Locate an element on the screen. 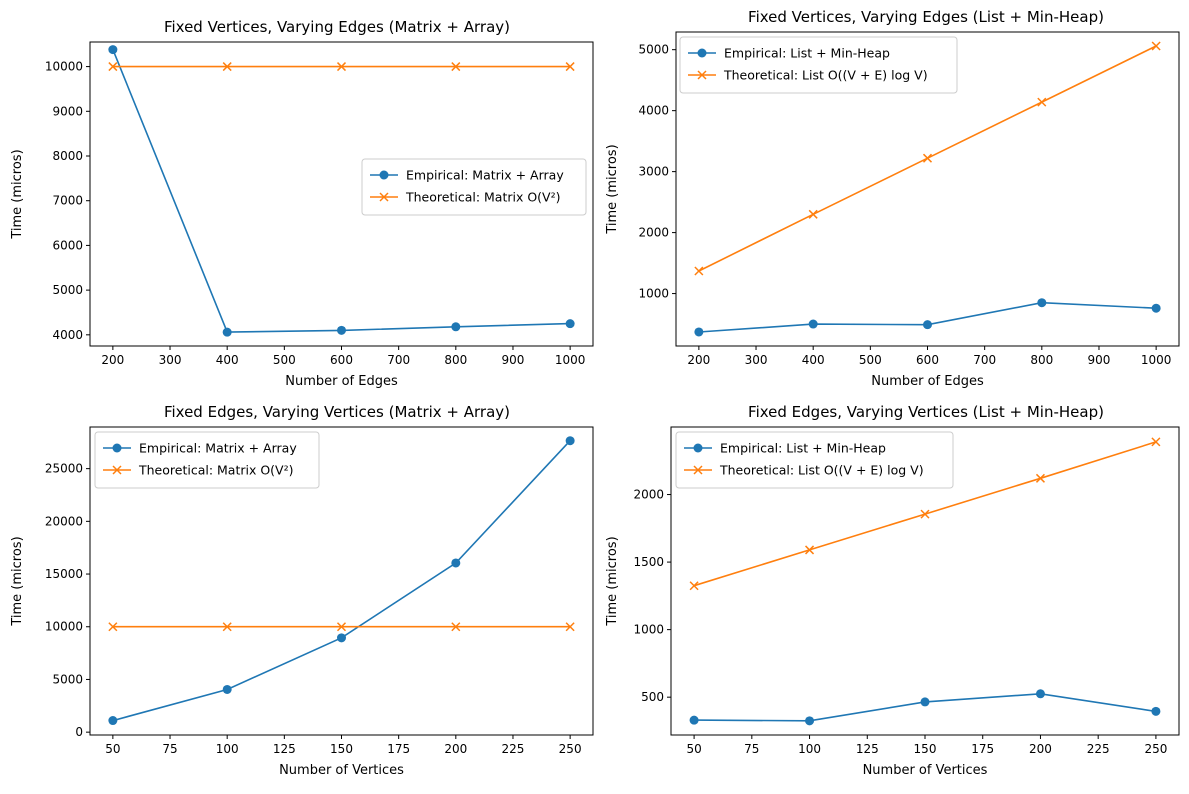  y-tick-label: 6000 is located at coordinates (67, 245).